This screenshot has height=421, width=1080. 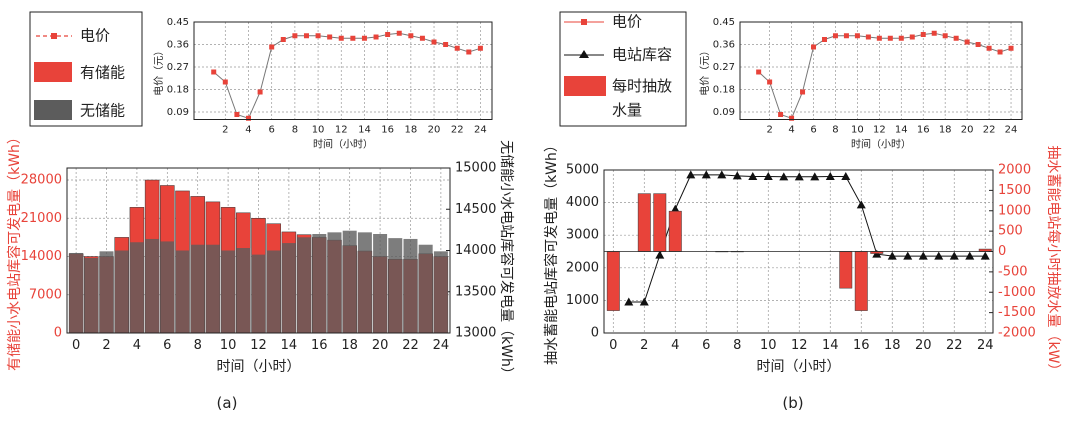 What do you see at coordinates (1002, 251) in the screenshot?
I see `y2-tick-label: 0` at bounding box center [1002, 251].